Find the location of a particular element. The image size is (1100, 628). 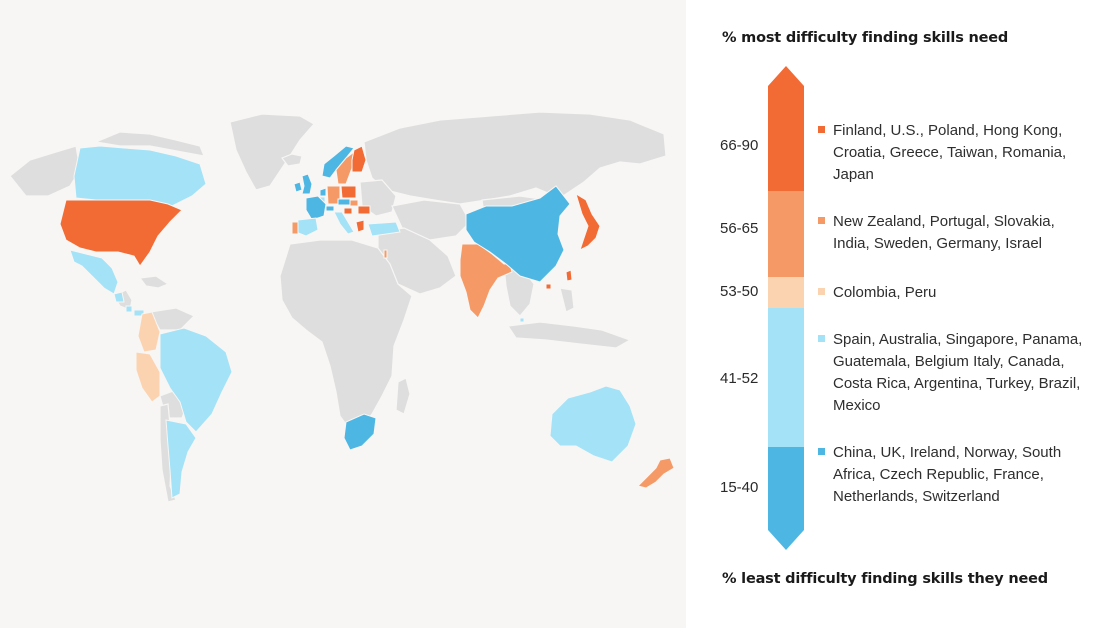

legend-countries-53-50: Colombia, Peru is located at coordinates (885, 292).